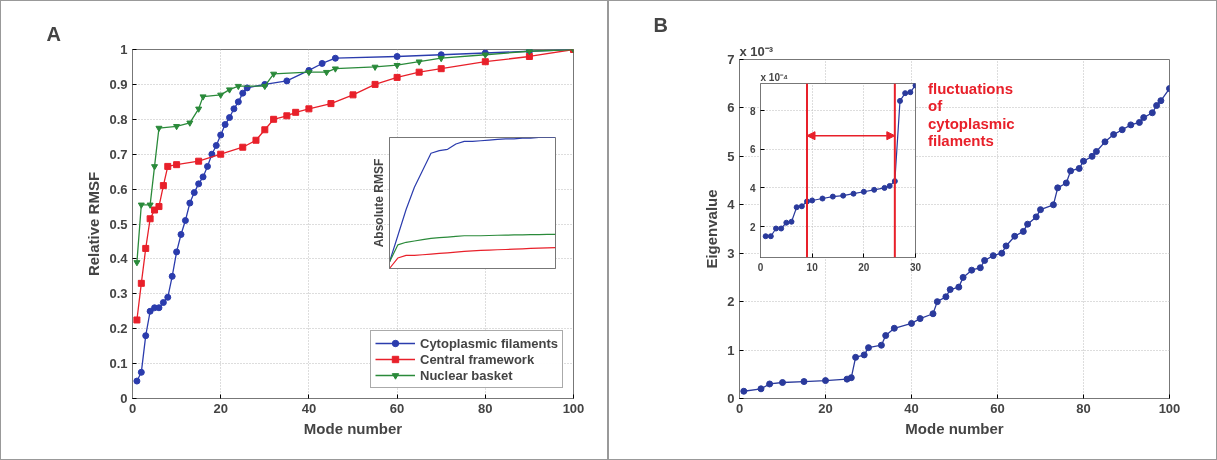 The image size is (1217, 460). Describe the element at coordinates (118, 224) in the screenshot. I see `y-tick-label: 0.5` at that location.